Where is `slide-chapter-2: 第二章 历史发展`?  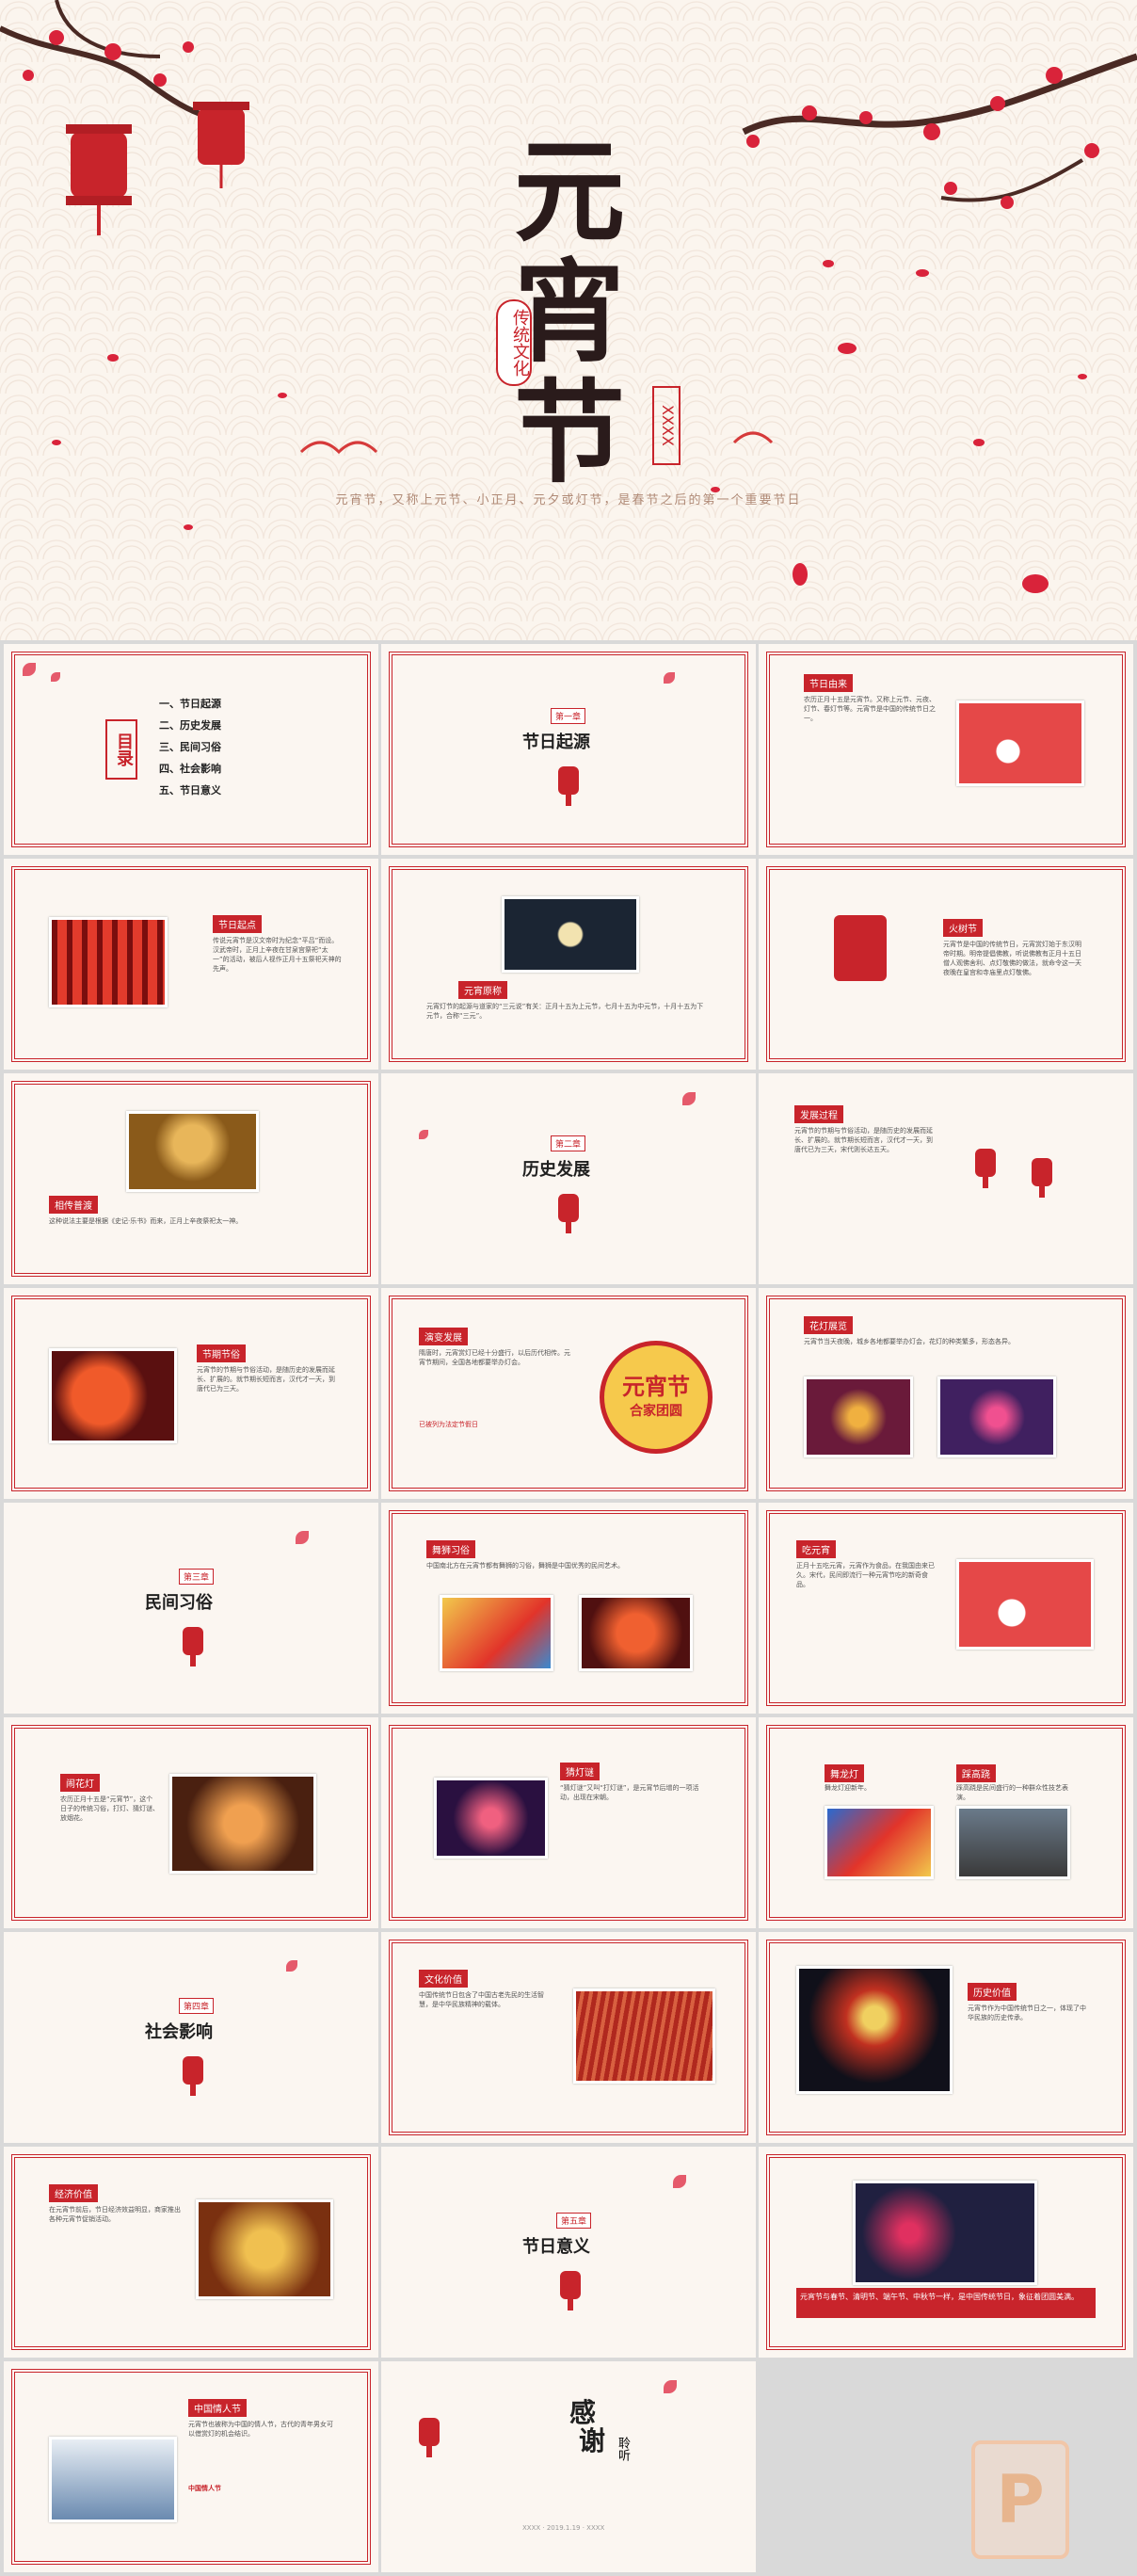
slide-chapter-2: 第二章 历史发展 is located at coordinates (569, 1178).